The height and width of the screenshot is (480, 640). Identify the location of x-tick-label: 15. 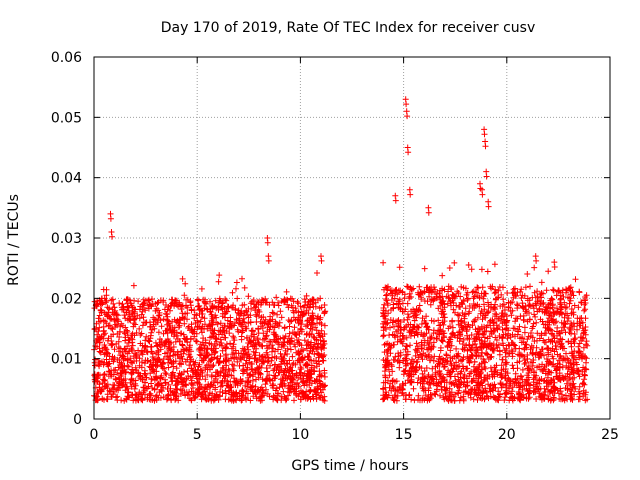
(404, 435).